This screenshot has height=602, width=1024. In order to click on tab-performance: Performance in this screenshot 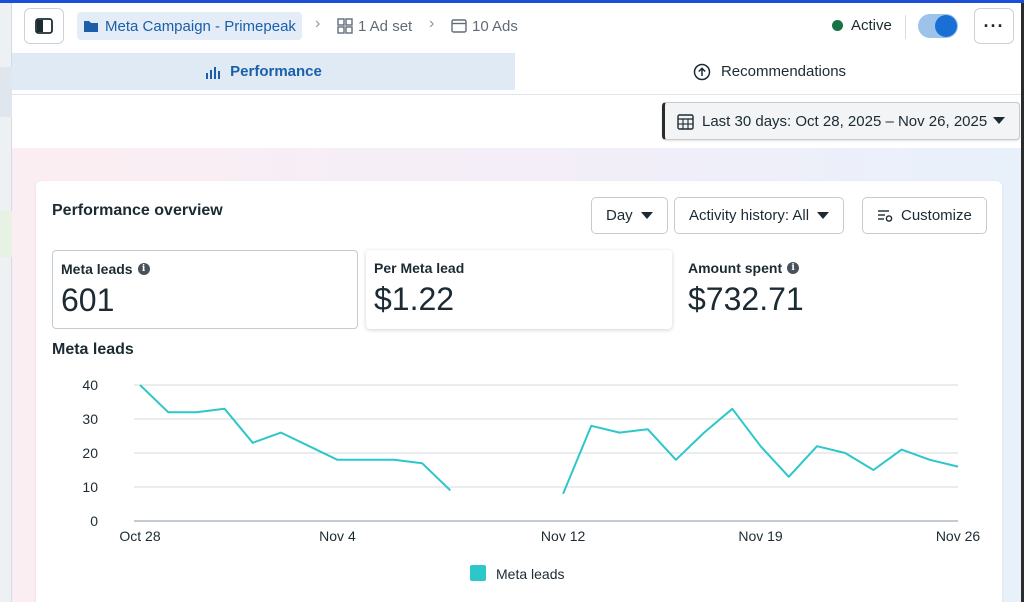, I will do `click(263, 71)`.